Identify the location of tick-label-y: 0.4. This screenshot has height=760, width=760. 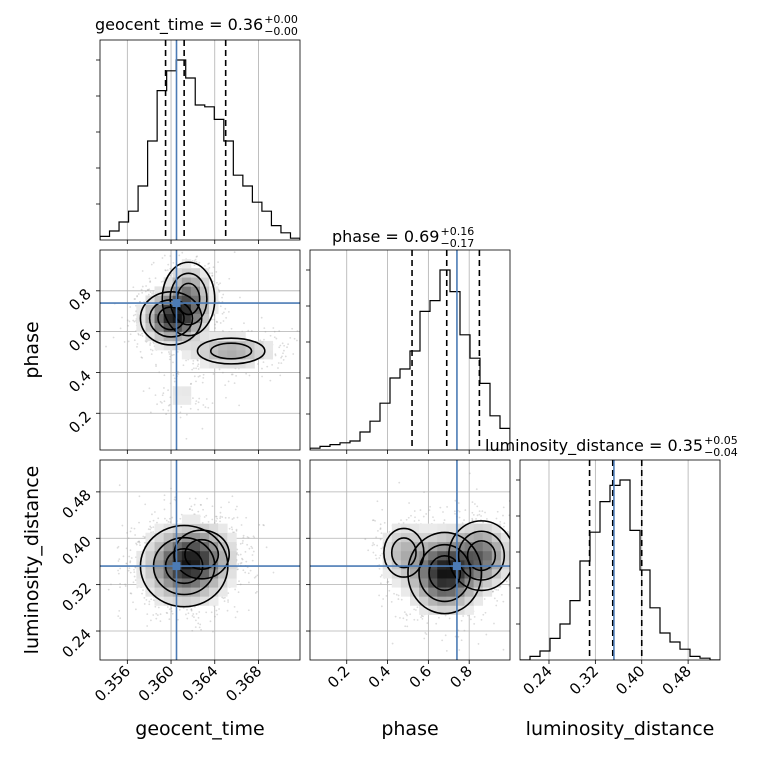
(80, 382).